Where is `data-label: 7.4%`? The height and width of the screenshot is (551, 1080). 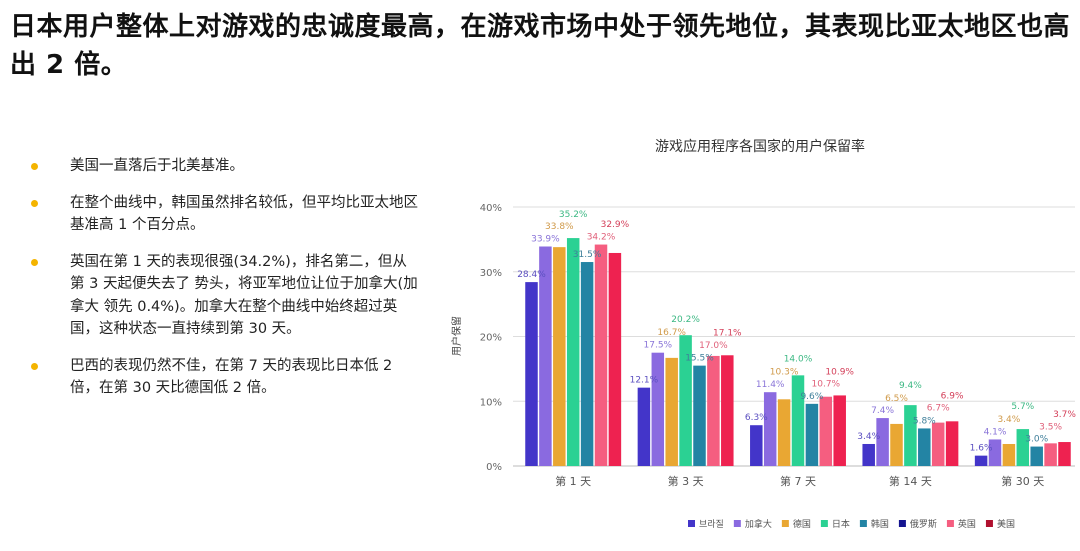 data-label: 7.4% is located at coordinates (882, 411).